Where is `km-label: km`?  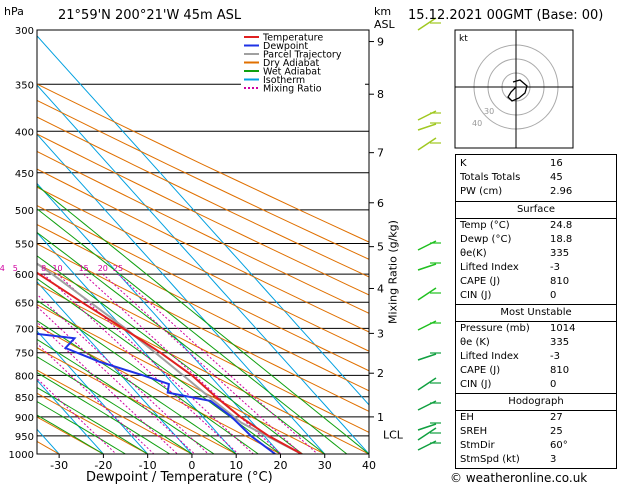
km-label: km is located at coordinates (383, 11).